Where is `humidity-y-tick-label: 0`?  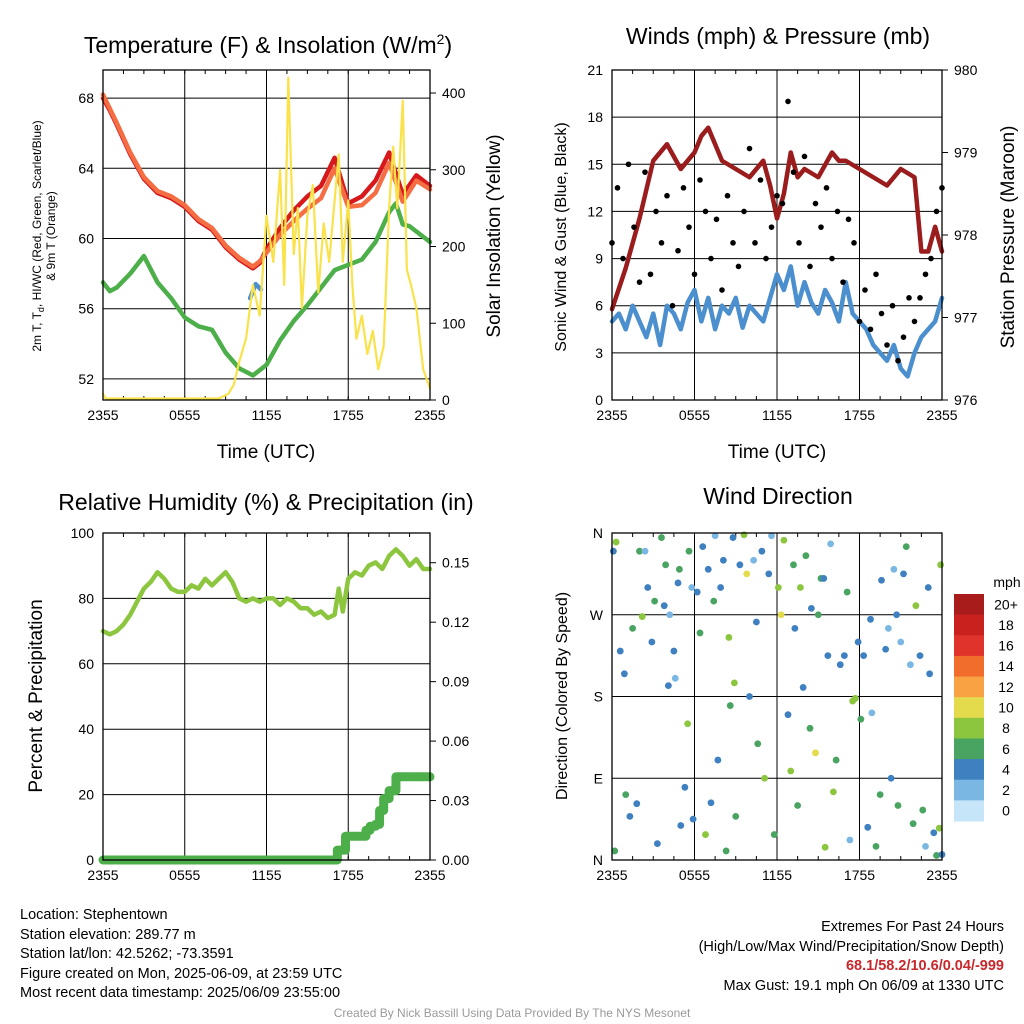
humidity-y-tick-label: 0 is located at coordinates (90, 860).